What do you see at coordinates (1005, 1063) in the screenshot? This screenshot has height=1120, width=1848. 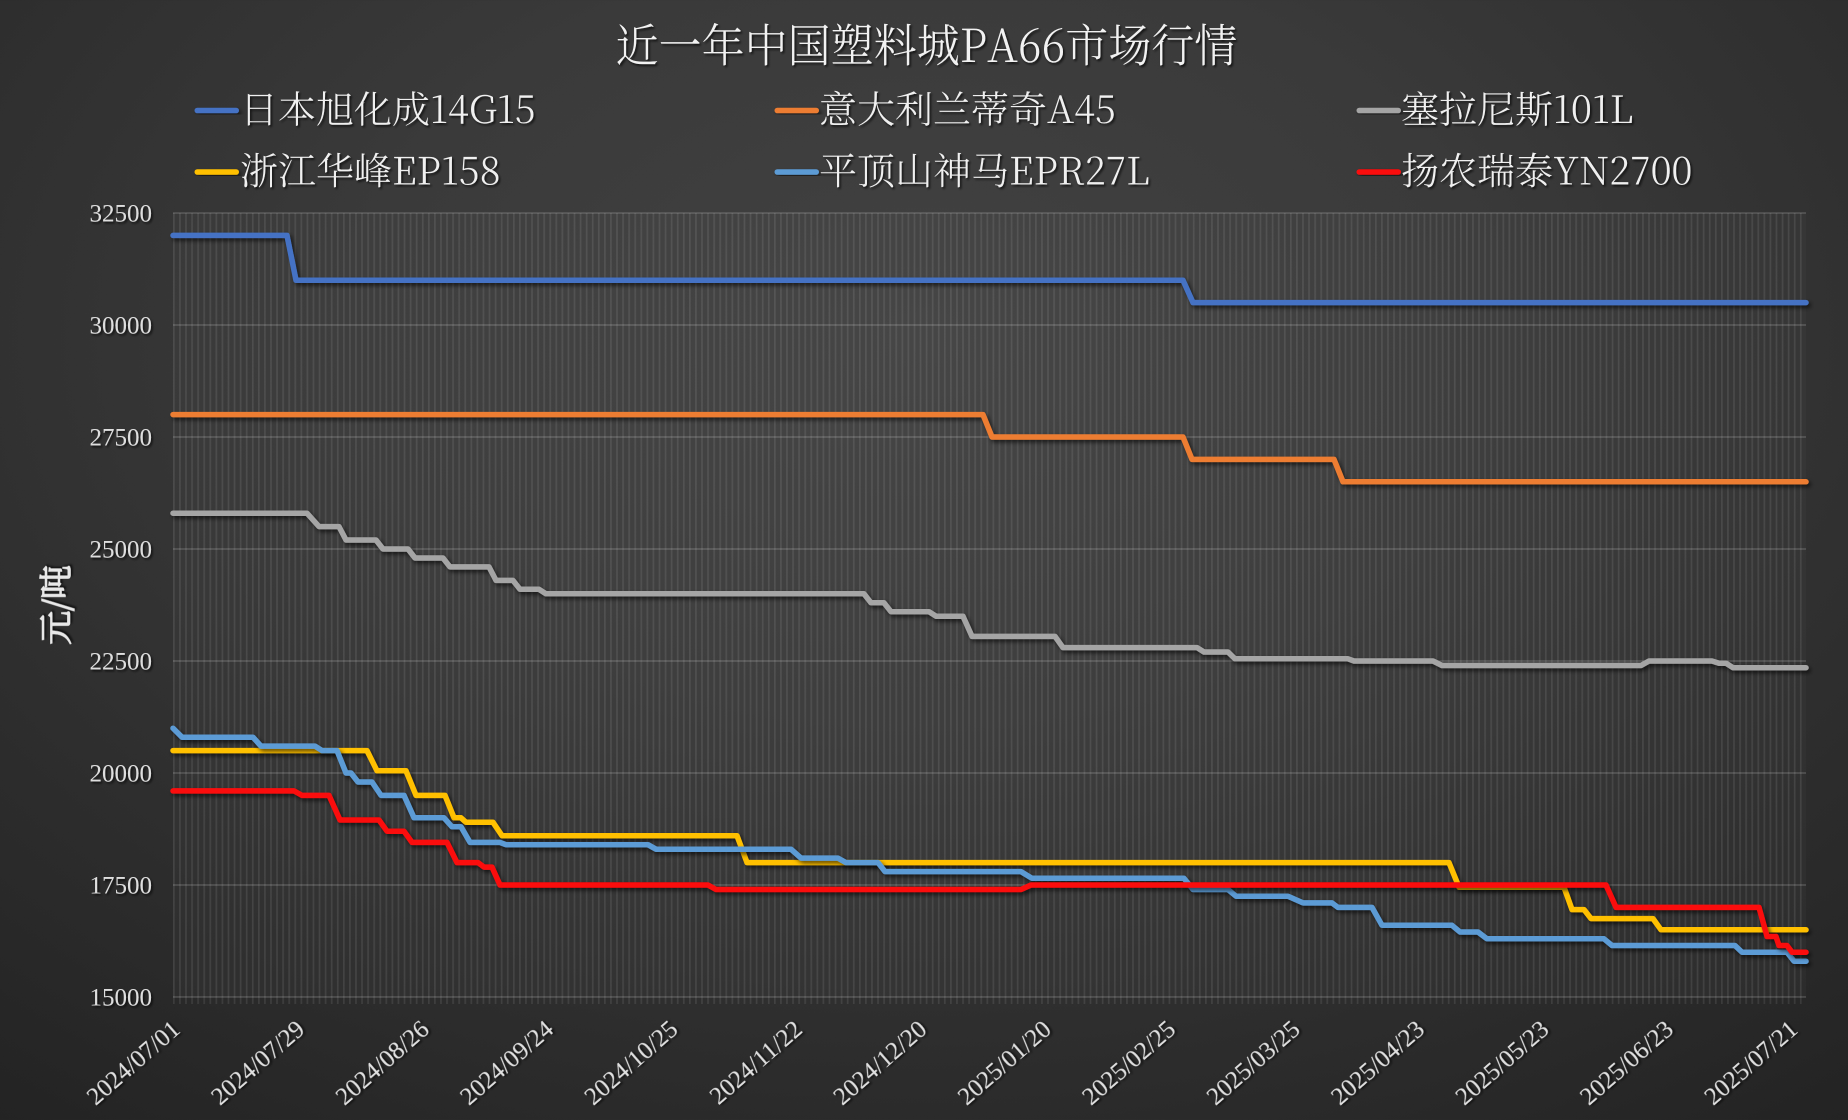 I see `svg-text: 2025/01/20` at bounding box center [1005, 1063].